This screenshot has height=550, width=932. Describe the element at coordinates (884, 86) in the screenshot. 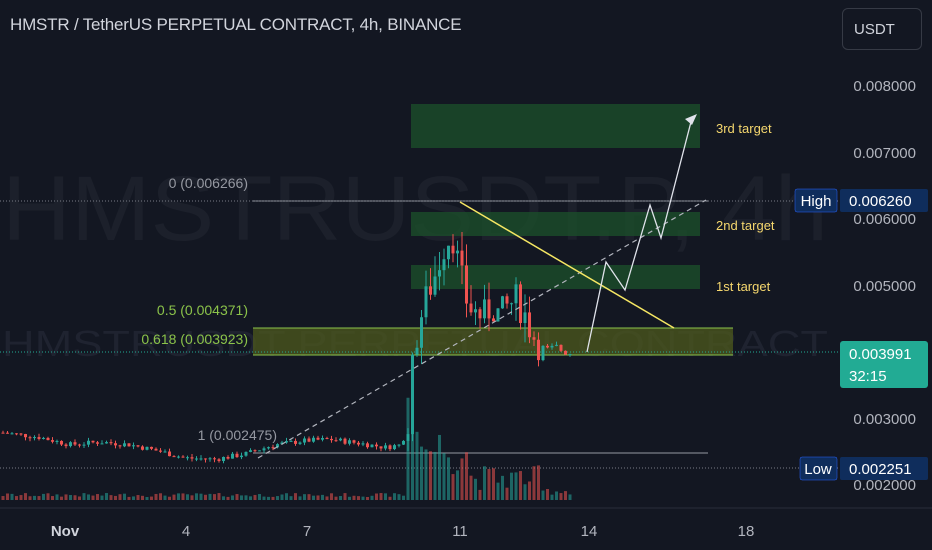

I see `price-tick: 0.008000` at that location.